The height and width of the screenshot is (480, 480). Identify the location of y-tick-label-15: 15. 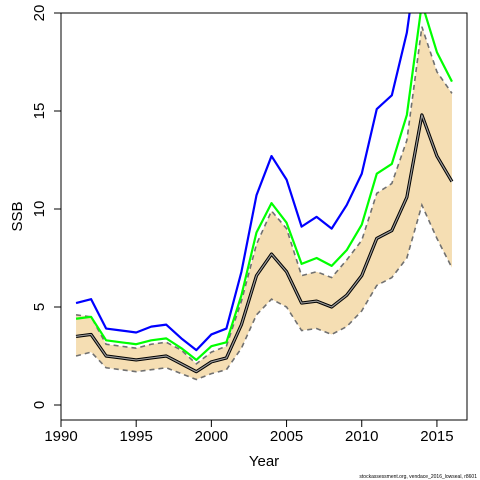
(39, 111).